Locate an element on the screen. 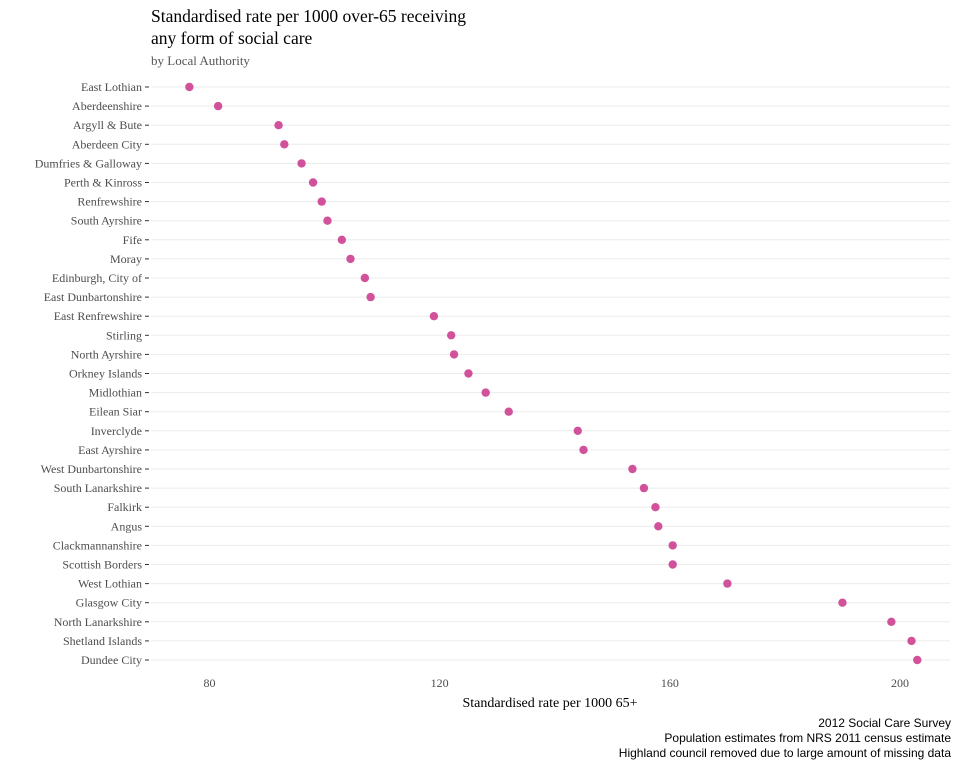 The image size is (960, 768). y-tick-label: Glasgow City is located at coordinates (109, 603).